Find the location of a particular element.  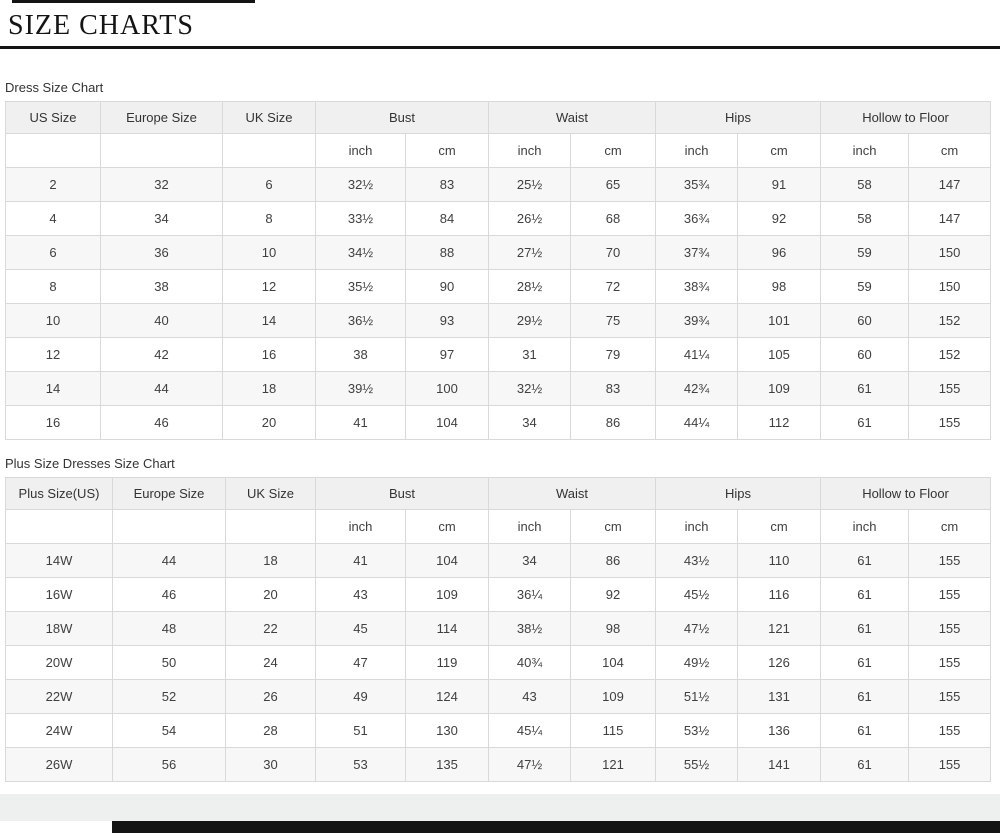

size-value-cell: 22 is located at coordinates (270, 628).